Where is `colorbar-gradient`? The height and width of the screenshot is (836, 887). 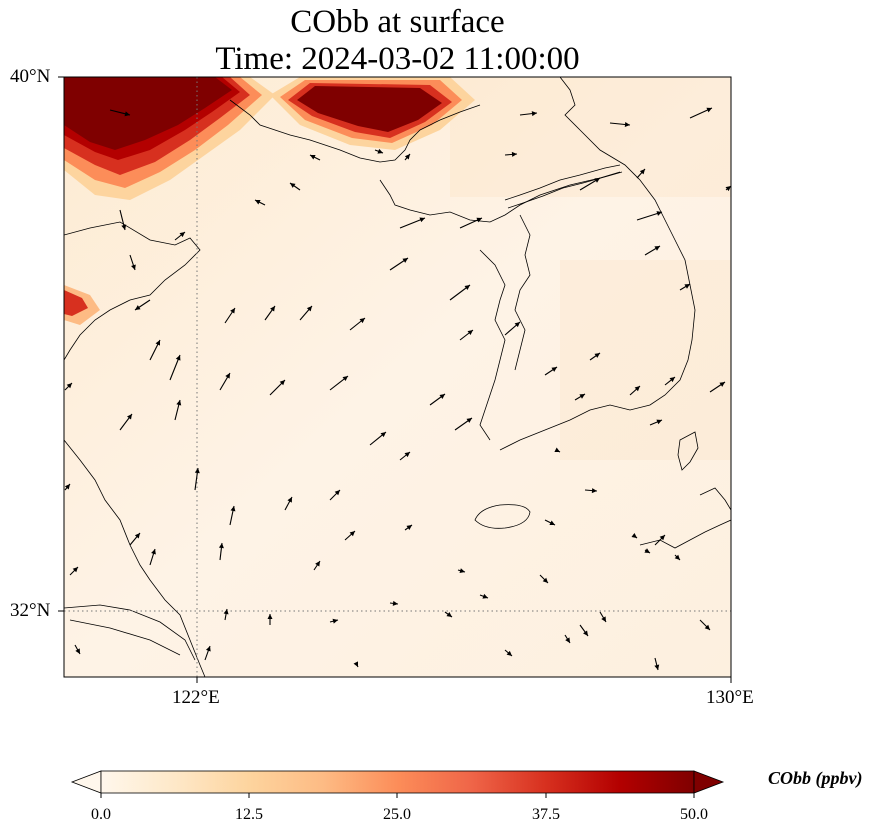 colorbar-gradient is located at coordinates (397, 782).